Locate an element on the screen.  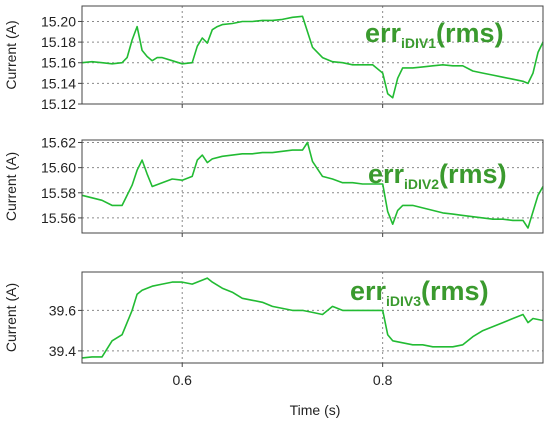
series-annotation: erriDIV2(rms) is located at coordinates (437, 175).